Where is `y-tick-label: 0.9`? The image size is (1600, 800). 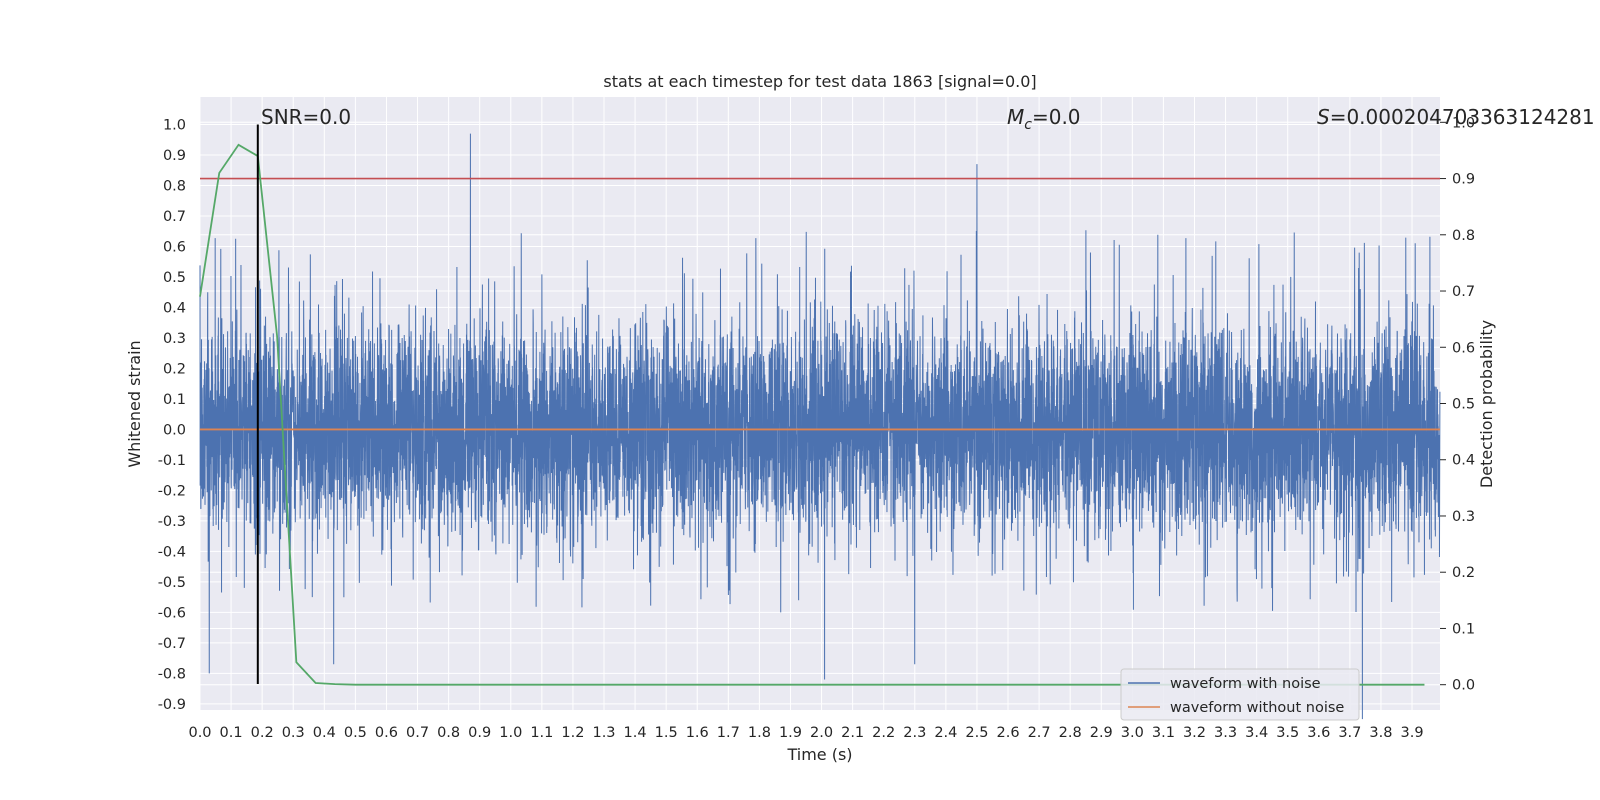 y-tick-label: 0.9 is located at coordinates (174, 156).